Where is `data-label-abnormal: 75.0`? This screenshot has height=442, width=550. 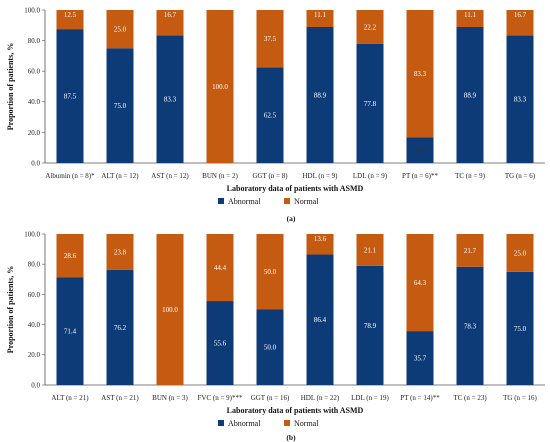 data-label-abnormal: 75.0 is located at coordinates (120, 106).